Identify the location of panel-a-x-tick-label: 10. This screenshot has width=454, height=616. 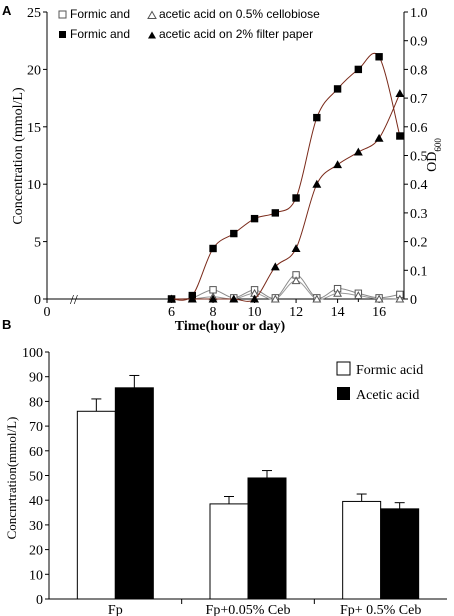
(255, 312).